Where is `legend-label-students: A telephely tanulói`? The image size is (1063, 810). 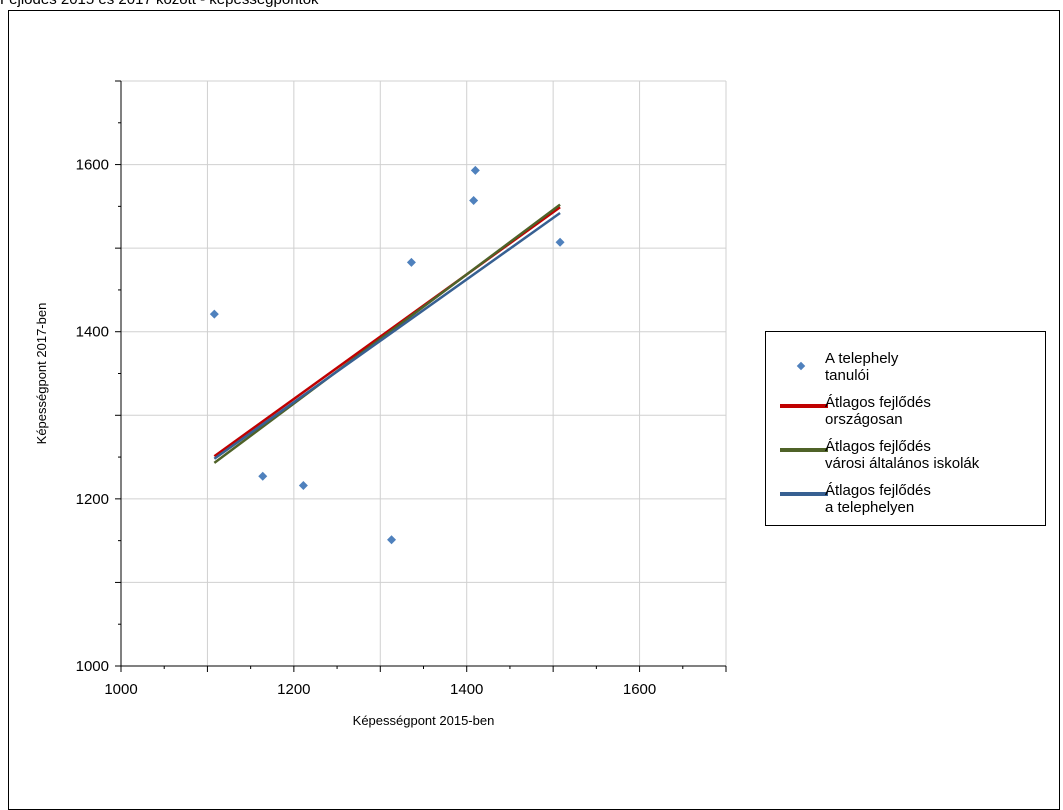
legend-label-students: A telephely tanulói is located at coordinates (862, 367).